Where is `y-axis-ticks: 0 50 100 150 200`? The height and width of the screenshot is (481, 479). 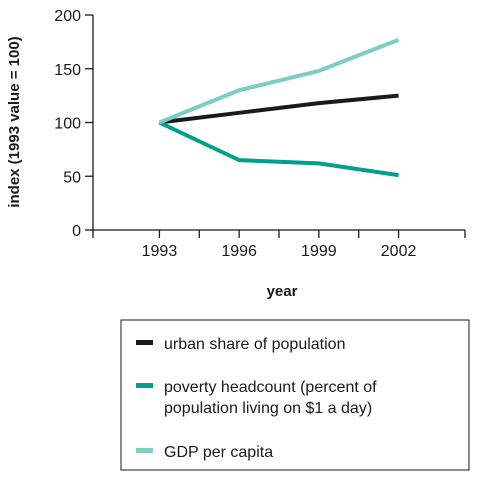
y-axis-ticks: 0 50 100 150 200 is located at coordinates (73, 124).